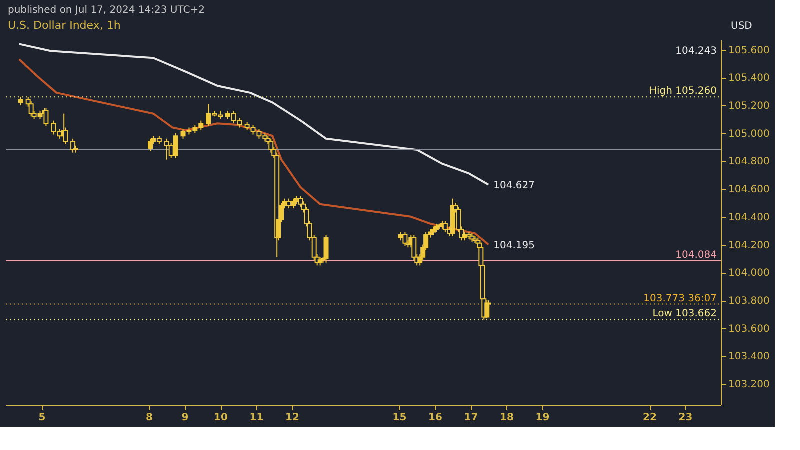 The height and width of the screenshot is (450, 800). What do you see at coordinates (471, 418) in the screenshot?
I see `x-tick-label: 17` at bounding box center [471, 418].